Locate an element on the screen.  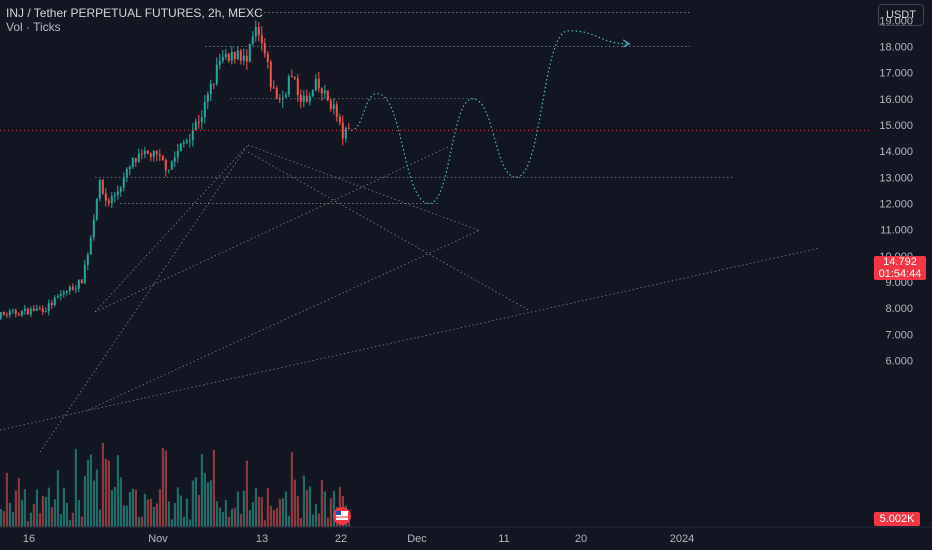
flag-marker is located at coordinates (342, 516).